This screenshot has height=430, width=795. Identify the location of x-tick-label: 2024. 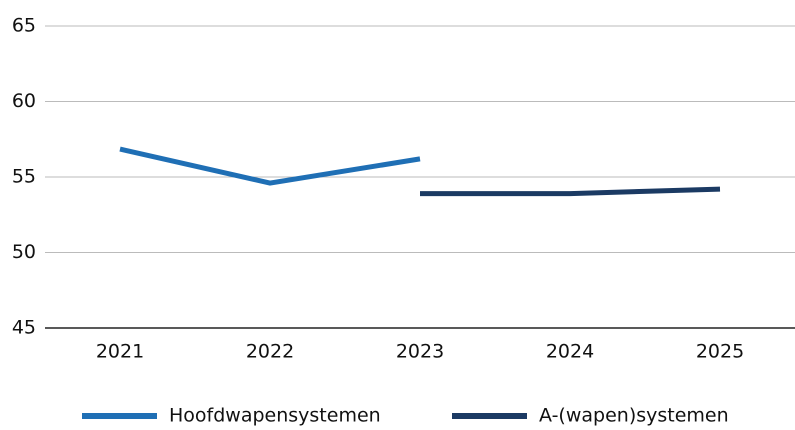
(570, 352).